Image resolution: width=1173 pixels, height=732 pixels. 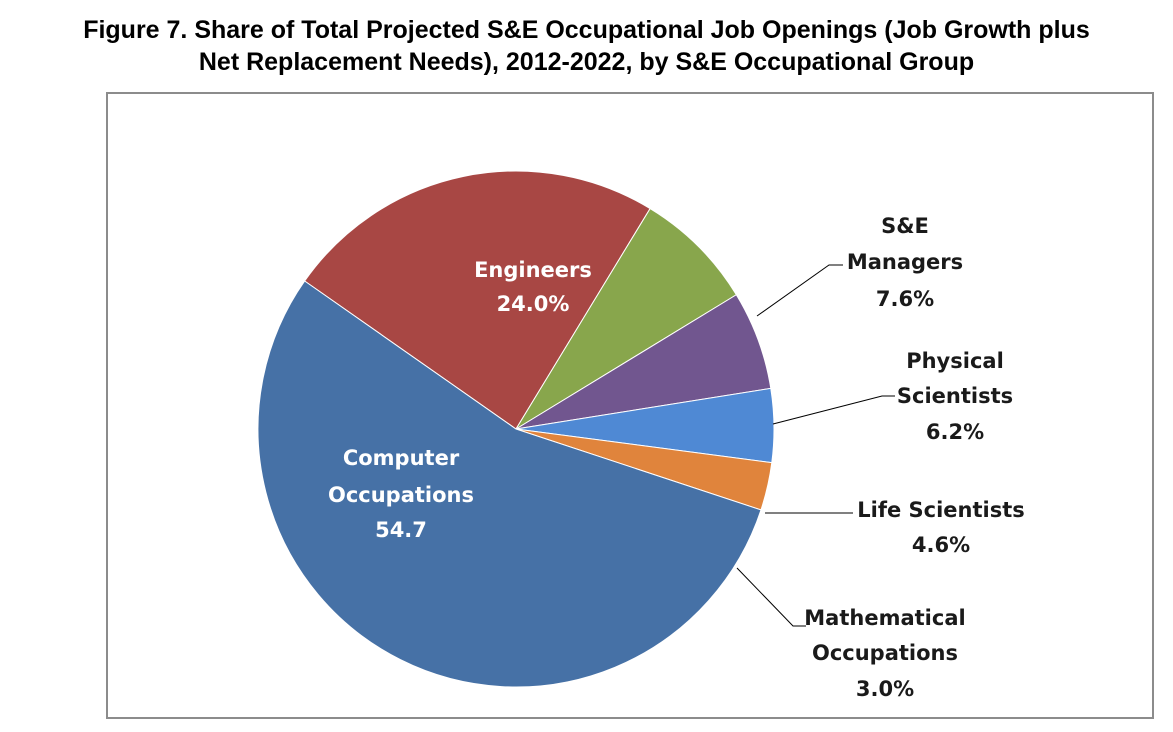 I want to click on leader-line-sande-managers, so click(x=799, y=290).